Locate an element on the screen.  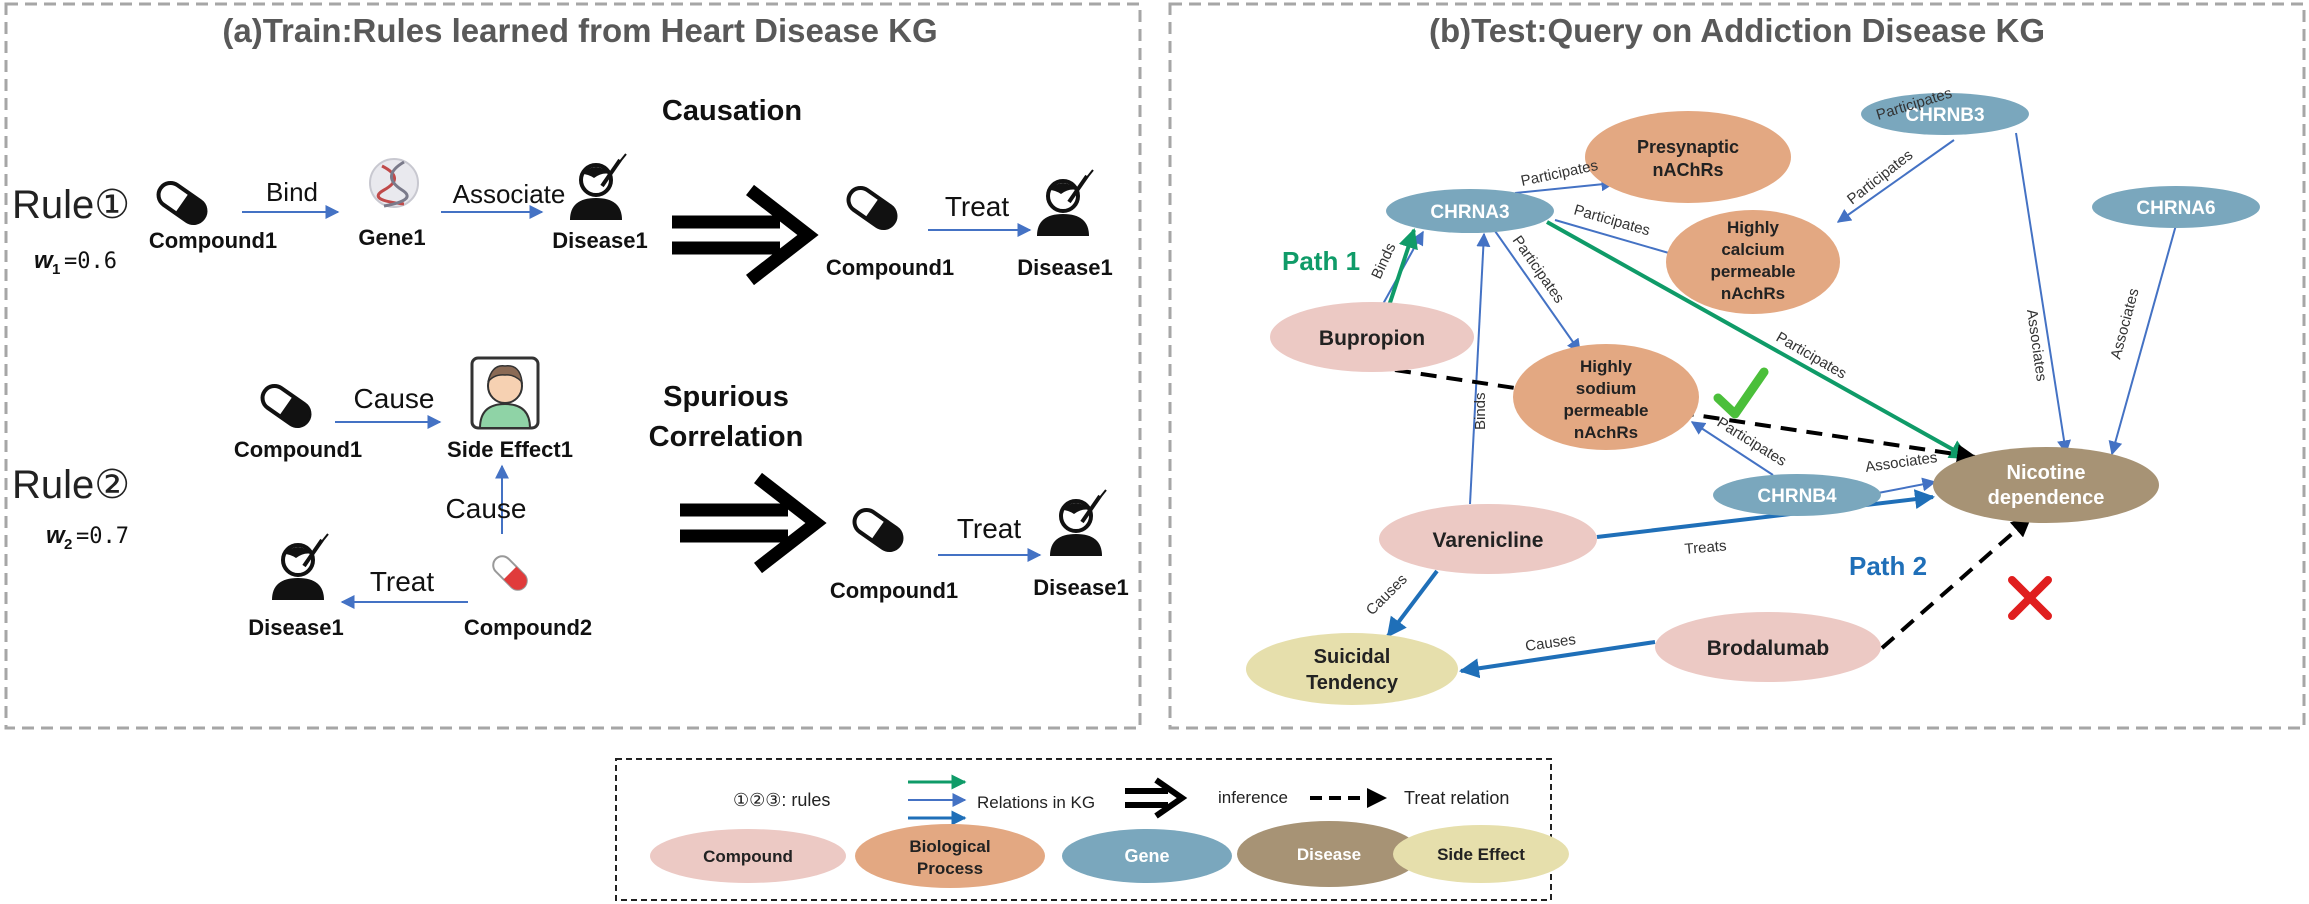
legend-inference: inference is located at coordinates (1253, 797).